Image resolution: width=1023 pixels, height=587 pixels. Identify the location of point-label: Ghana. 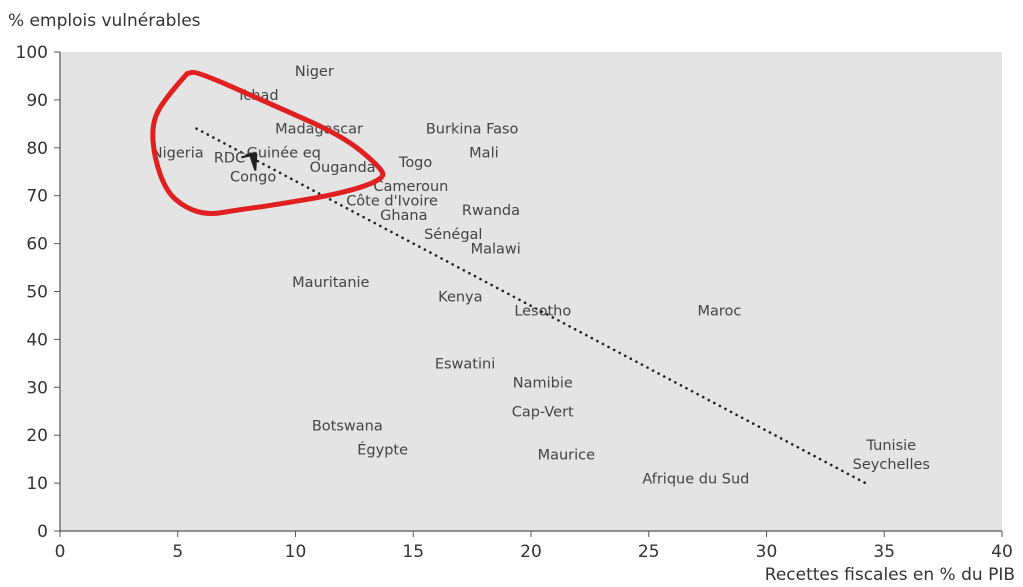
(403, 216).